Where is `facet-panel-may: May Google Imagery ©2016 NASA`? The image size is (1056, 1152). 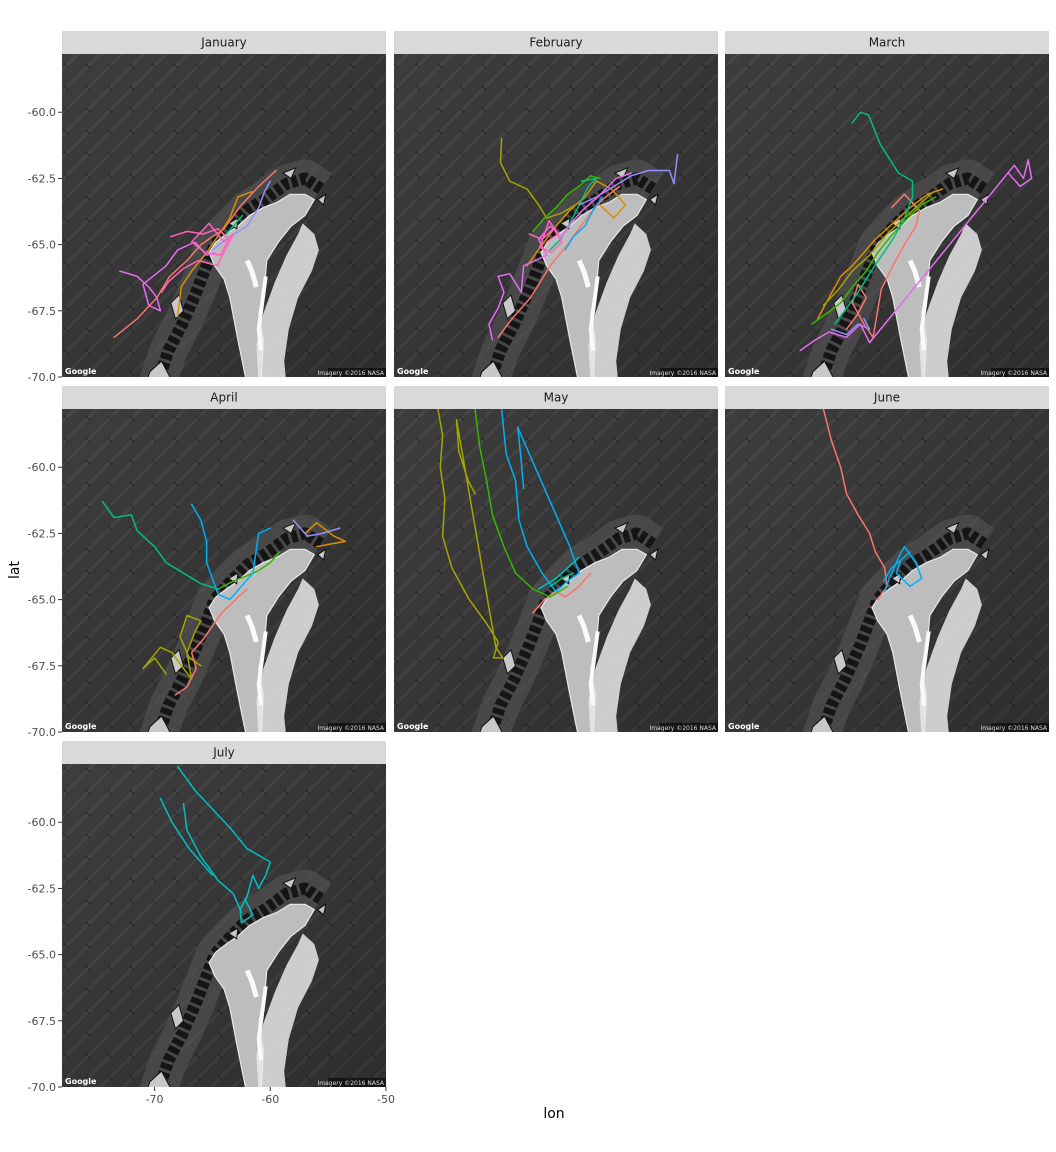 facet-panel-may: May Google Imagery ©2016 NASA is located at coordinates (556, 559).